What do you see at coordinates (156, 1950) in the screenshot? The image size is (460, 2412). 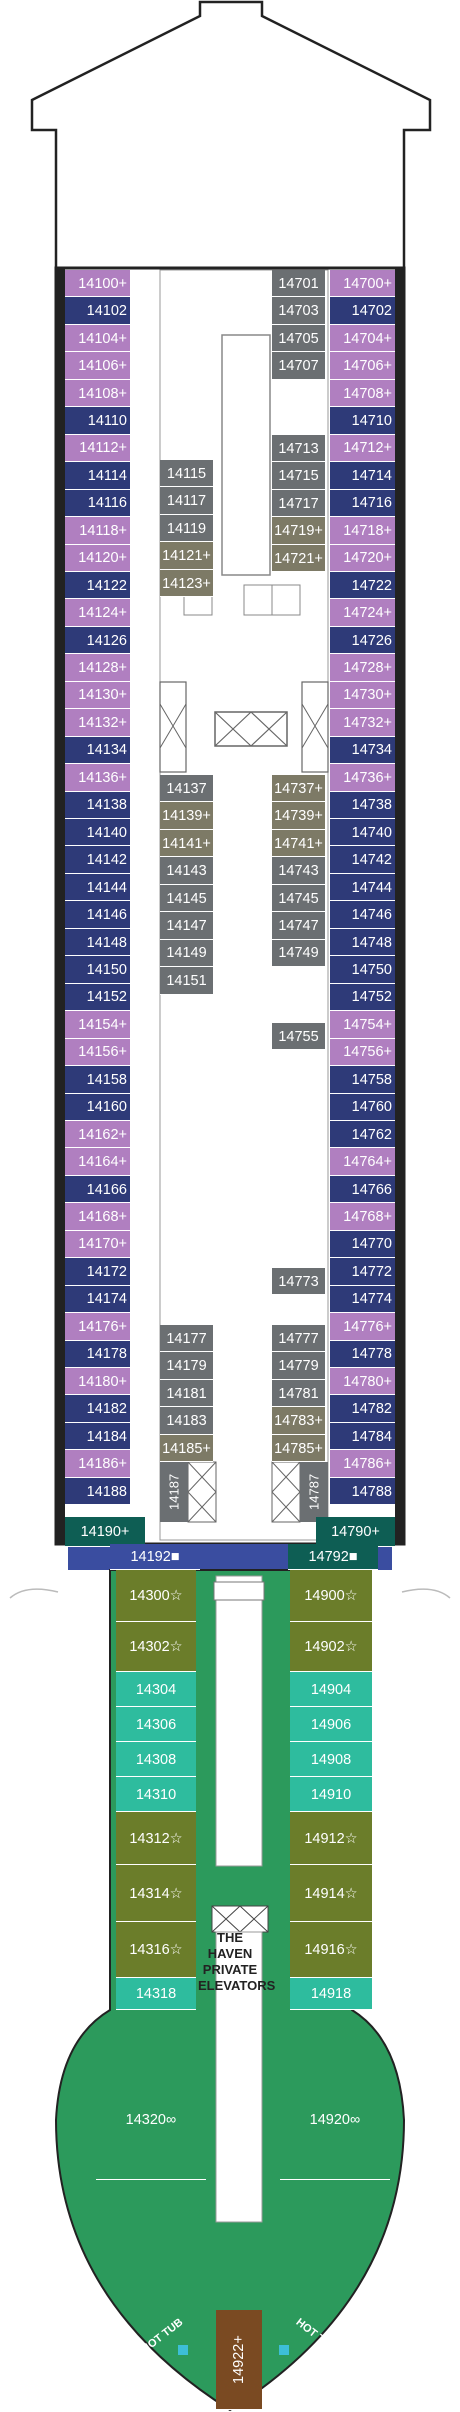 I see `cabin-14316: 14316☆` at bounding box center [156, 1950].